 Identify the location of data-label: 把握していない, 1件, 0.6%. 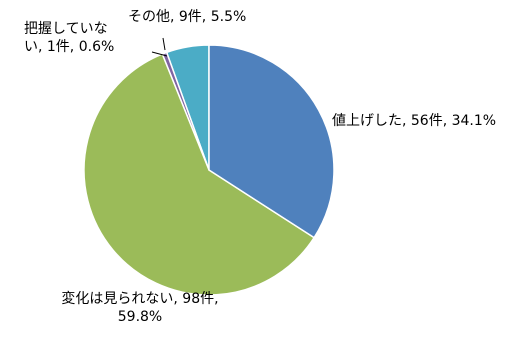
(69, 38).